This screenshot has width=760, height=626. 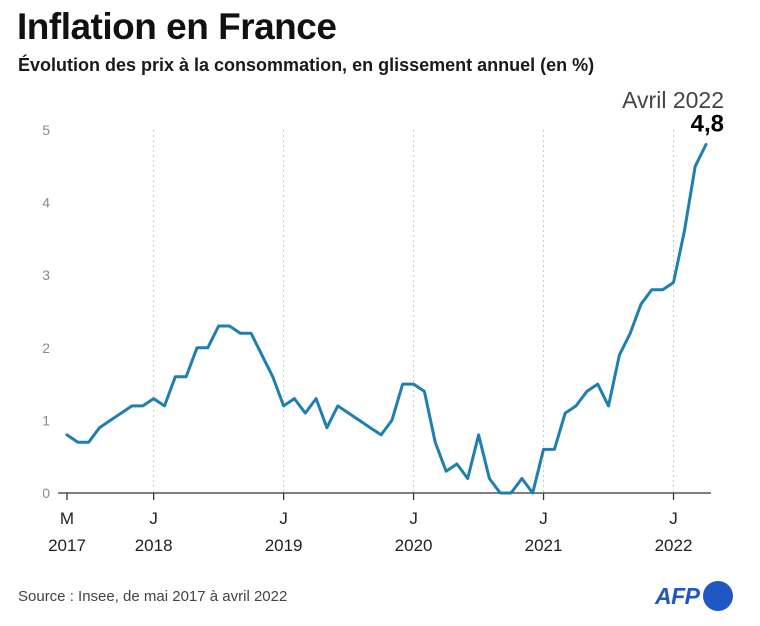 What do you see at coordinates (46, 420) in the screenshot?
I see `y-tick-label: 1` at bounding box center [46, 420].